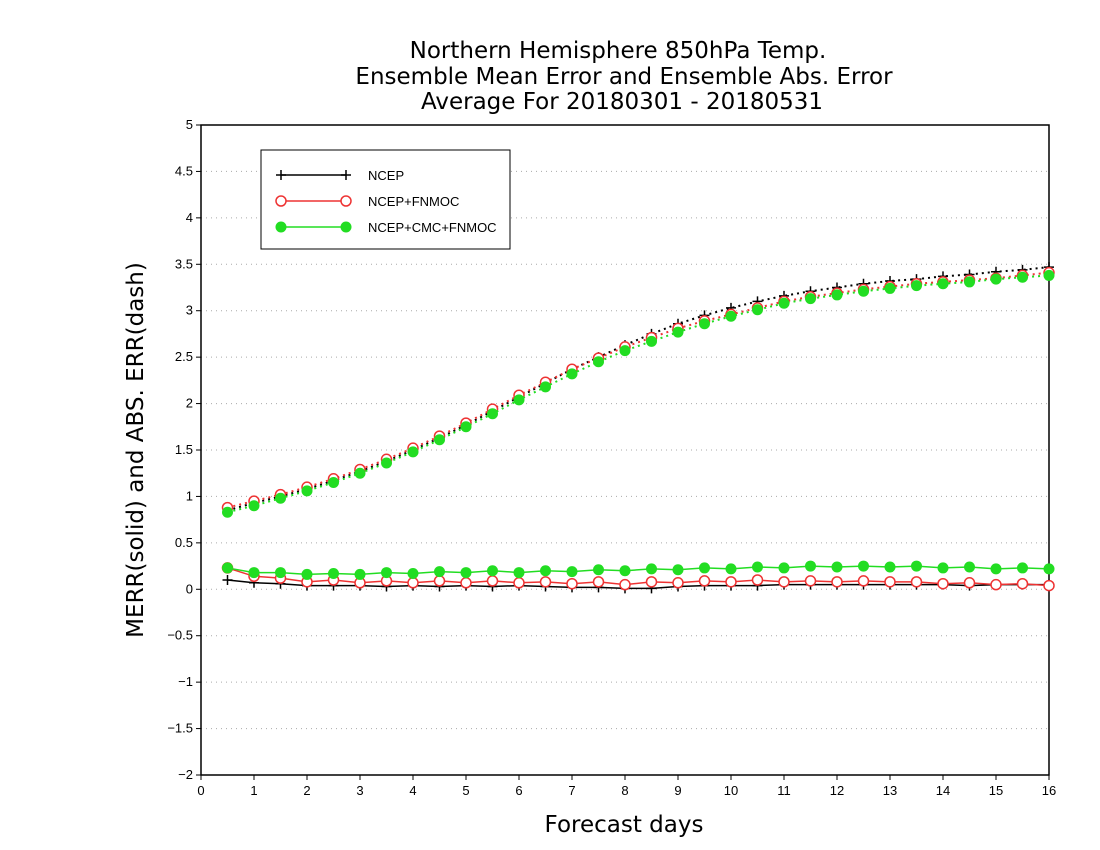  What do you see at coordinates (1049, 790) in the screenshot?
I see `x-tick-label: 16` at bounding box center [1049, 790].